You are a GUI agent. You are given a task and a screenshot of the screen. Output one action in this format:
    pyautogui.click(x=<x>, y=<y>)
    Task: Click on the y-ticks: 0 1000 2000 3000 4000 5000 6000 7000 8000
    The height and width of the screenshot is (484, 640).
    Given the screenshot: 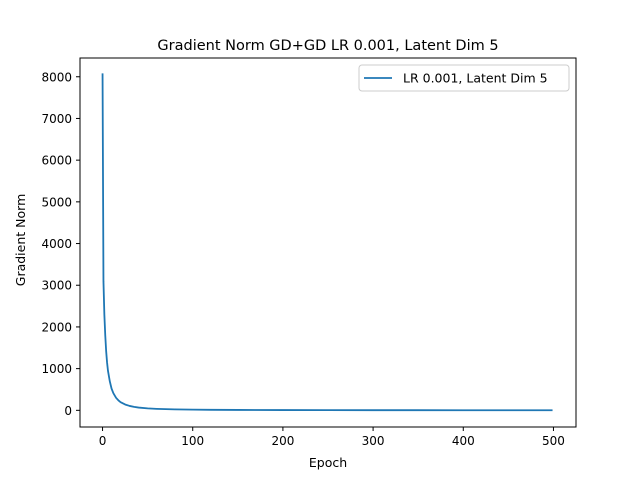 What is the action you would take?
    pyautogui.click(x=60, y=244)
    